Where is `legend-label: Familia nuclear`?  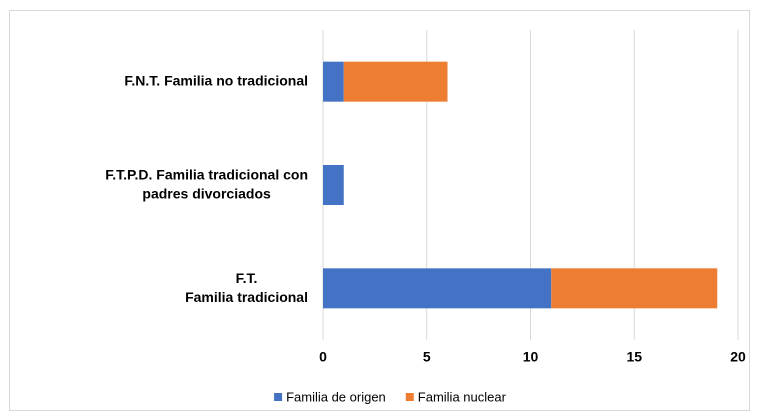 legend-label: Familia nuclear is located at coordinates (462, 396).